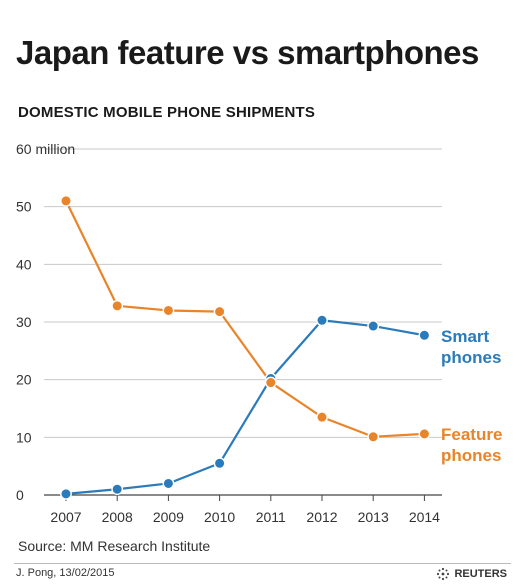 This screenshot has width=525, height=586. I want to click on series-label-feature-line1: Feature, so click(472, 434).